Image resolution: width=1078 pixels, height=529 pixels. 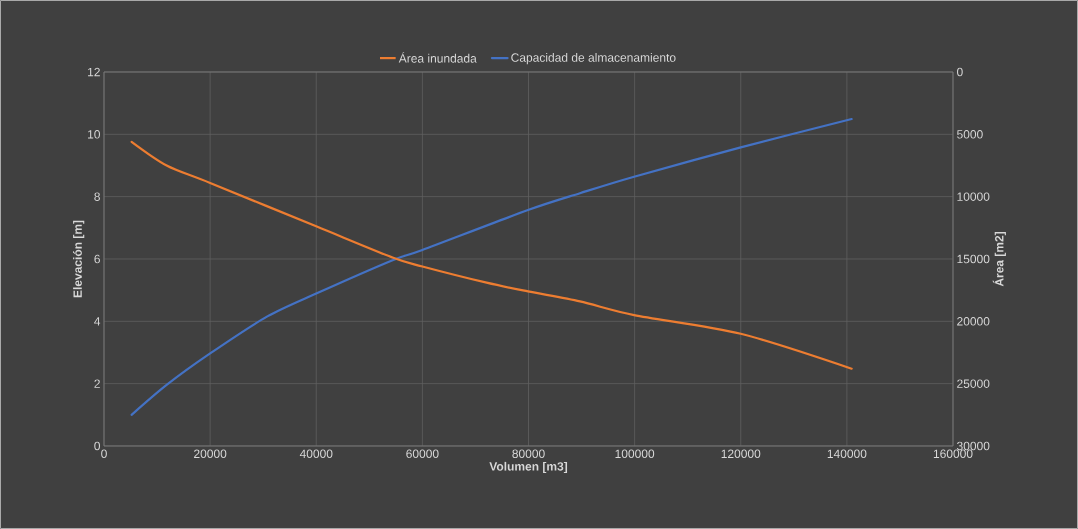 What do you see at coordinates (210, 454) in the screenshot?
I see `x-tick-label: 20000` at bounding box center [210, 454].